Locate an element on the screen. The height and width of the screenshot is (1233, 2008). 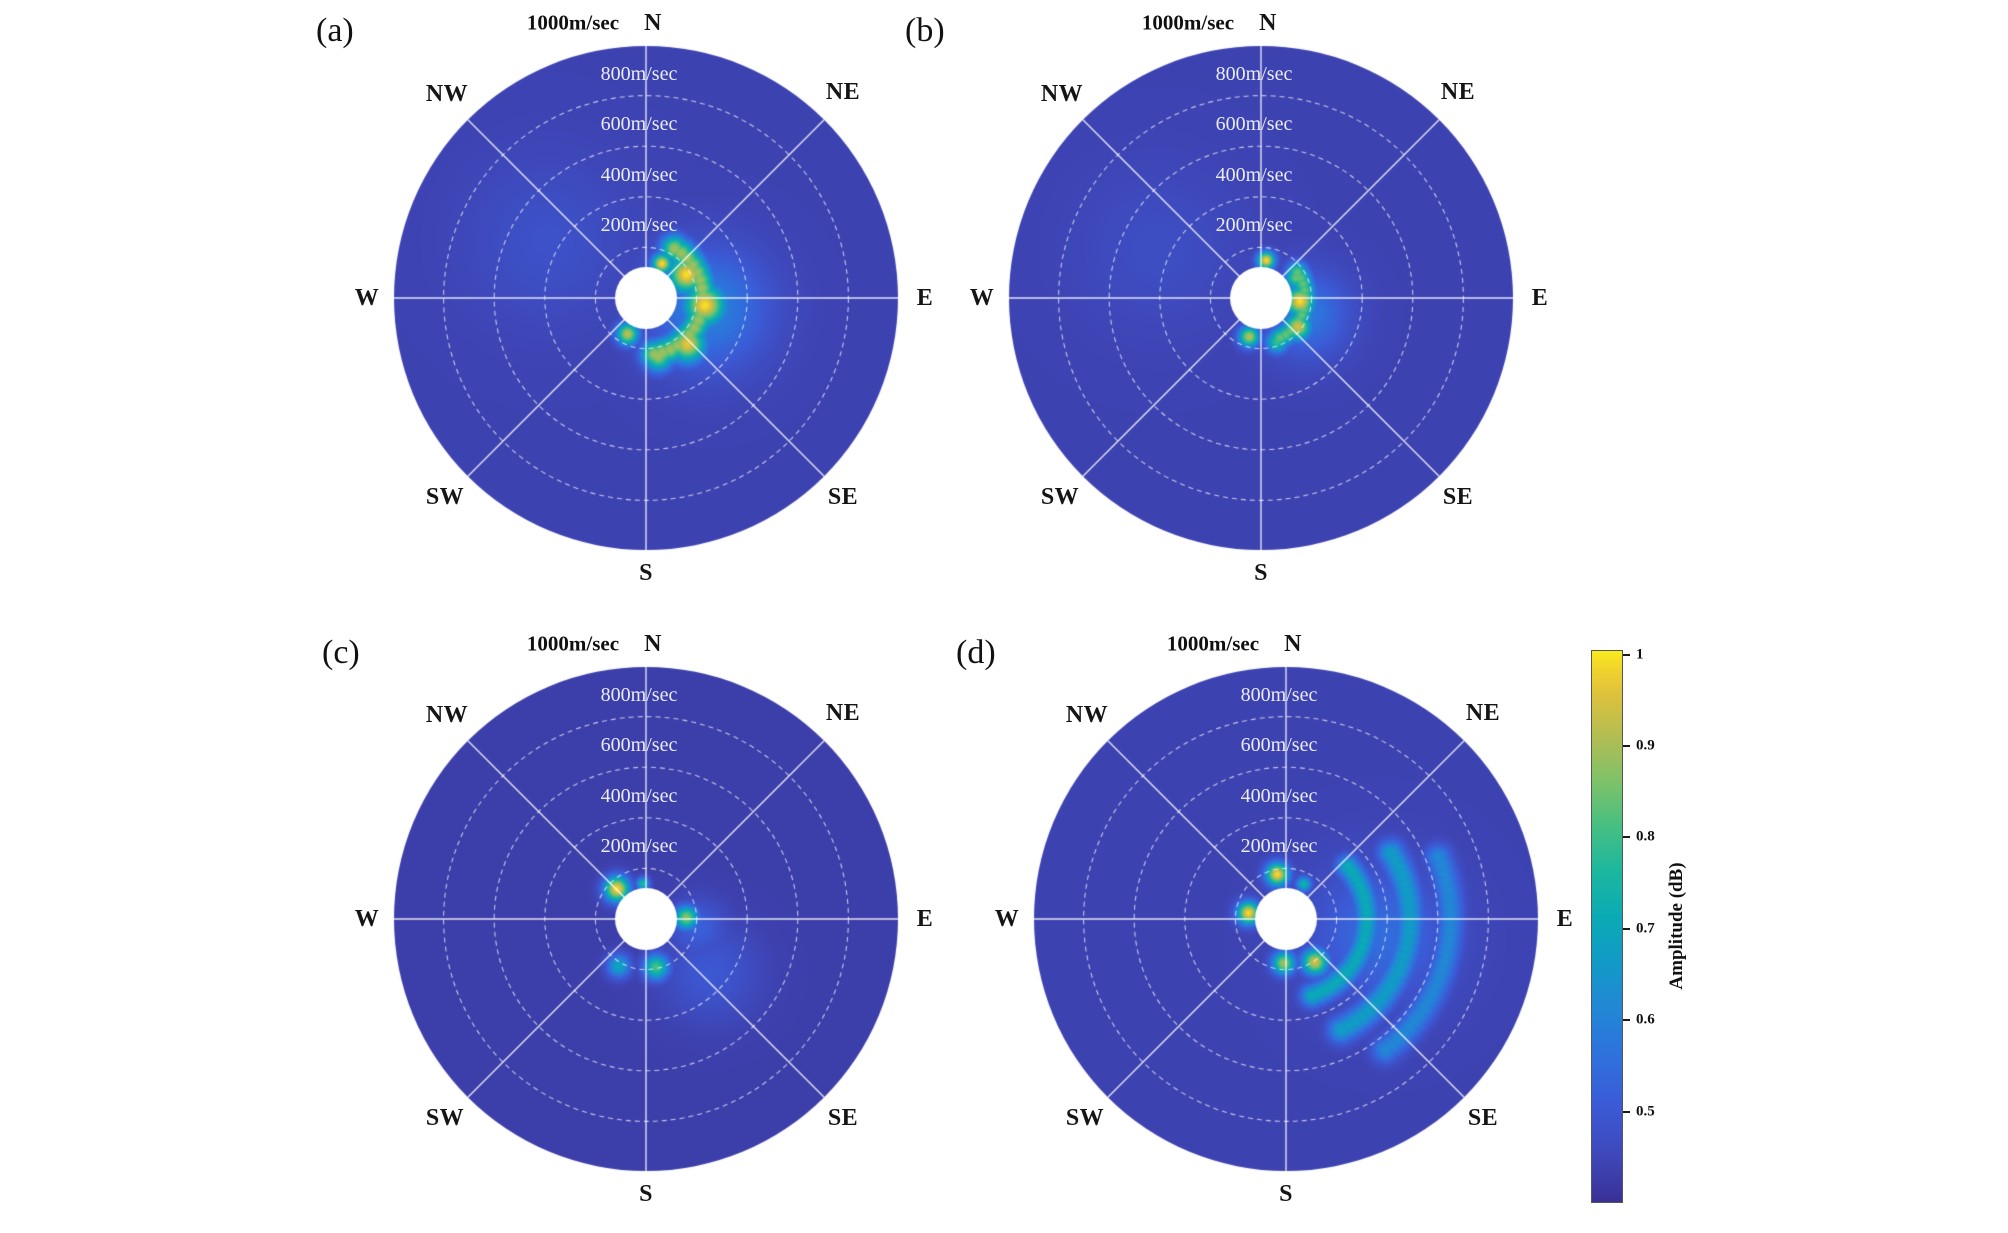
colorbar-tick-label: 0.9 is located at coordinates (1645, 745).